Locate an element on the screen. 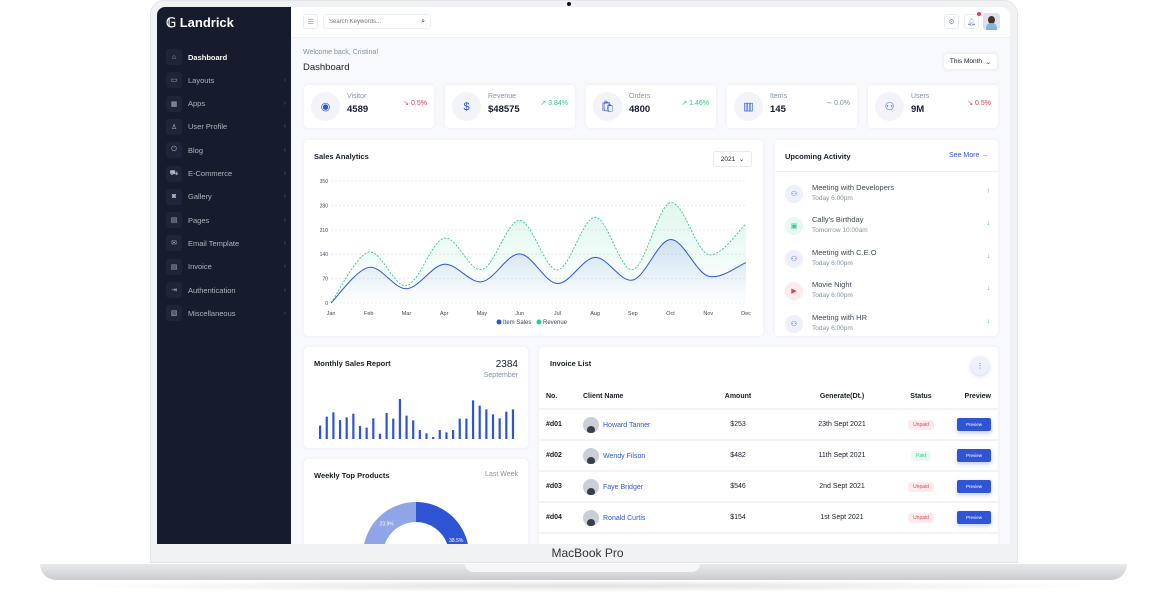 This screenshot has width=1175, height=594. stat-value: 145 is located at coordinates (778, 109).